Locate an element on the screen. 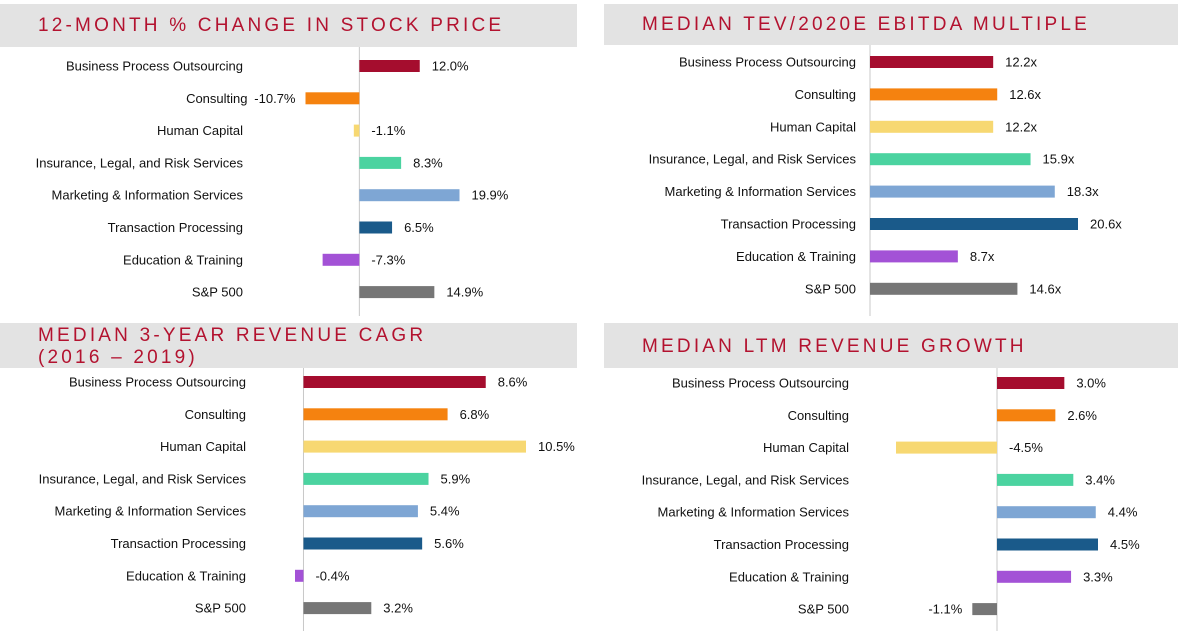 This screenshot has width=1178, height=631. data-label: 12.0% is located at coordinates (450, 66).